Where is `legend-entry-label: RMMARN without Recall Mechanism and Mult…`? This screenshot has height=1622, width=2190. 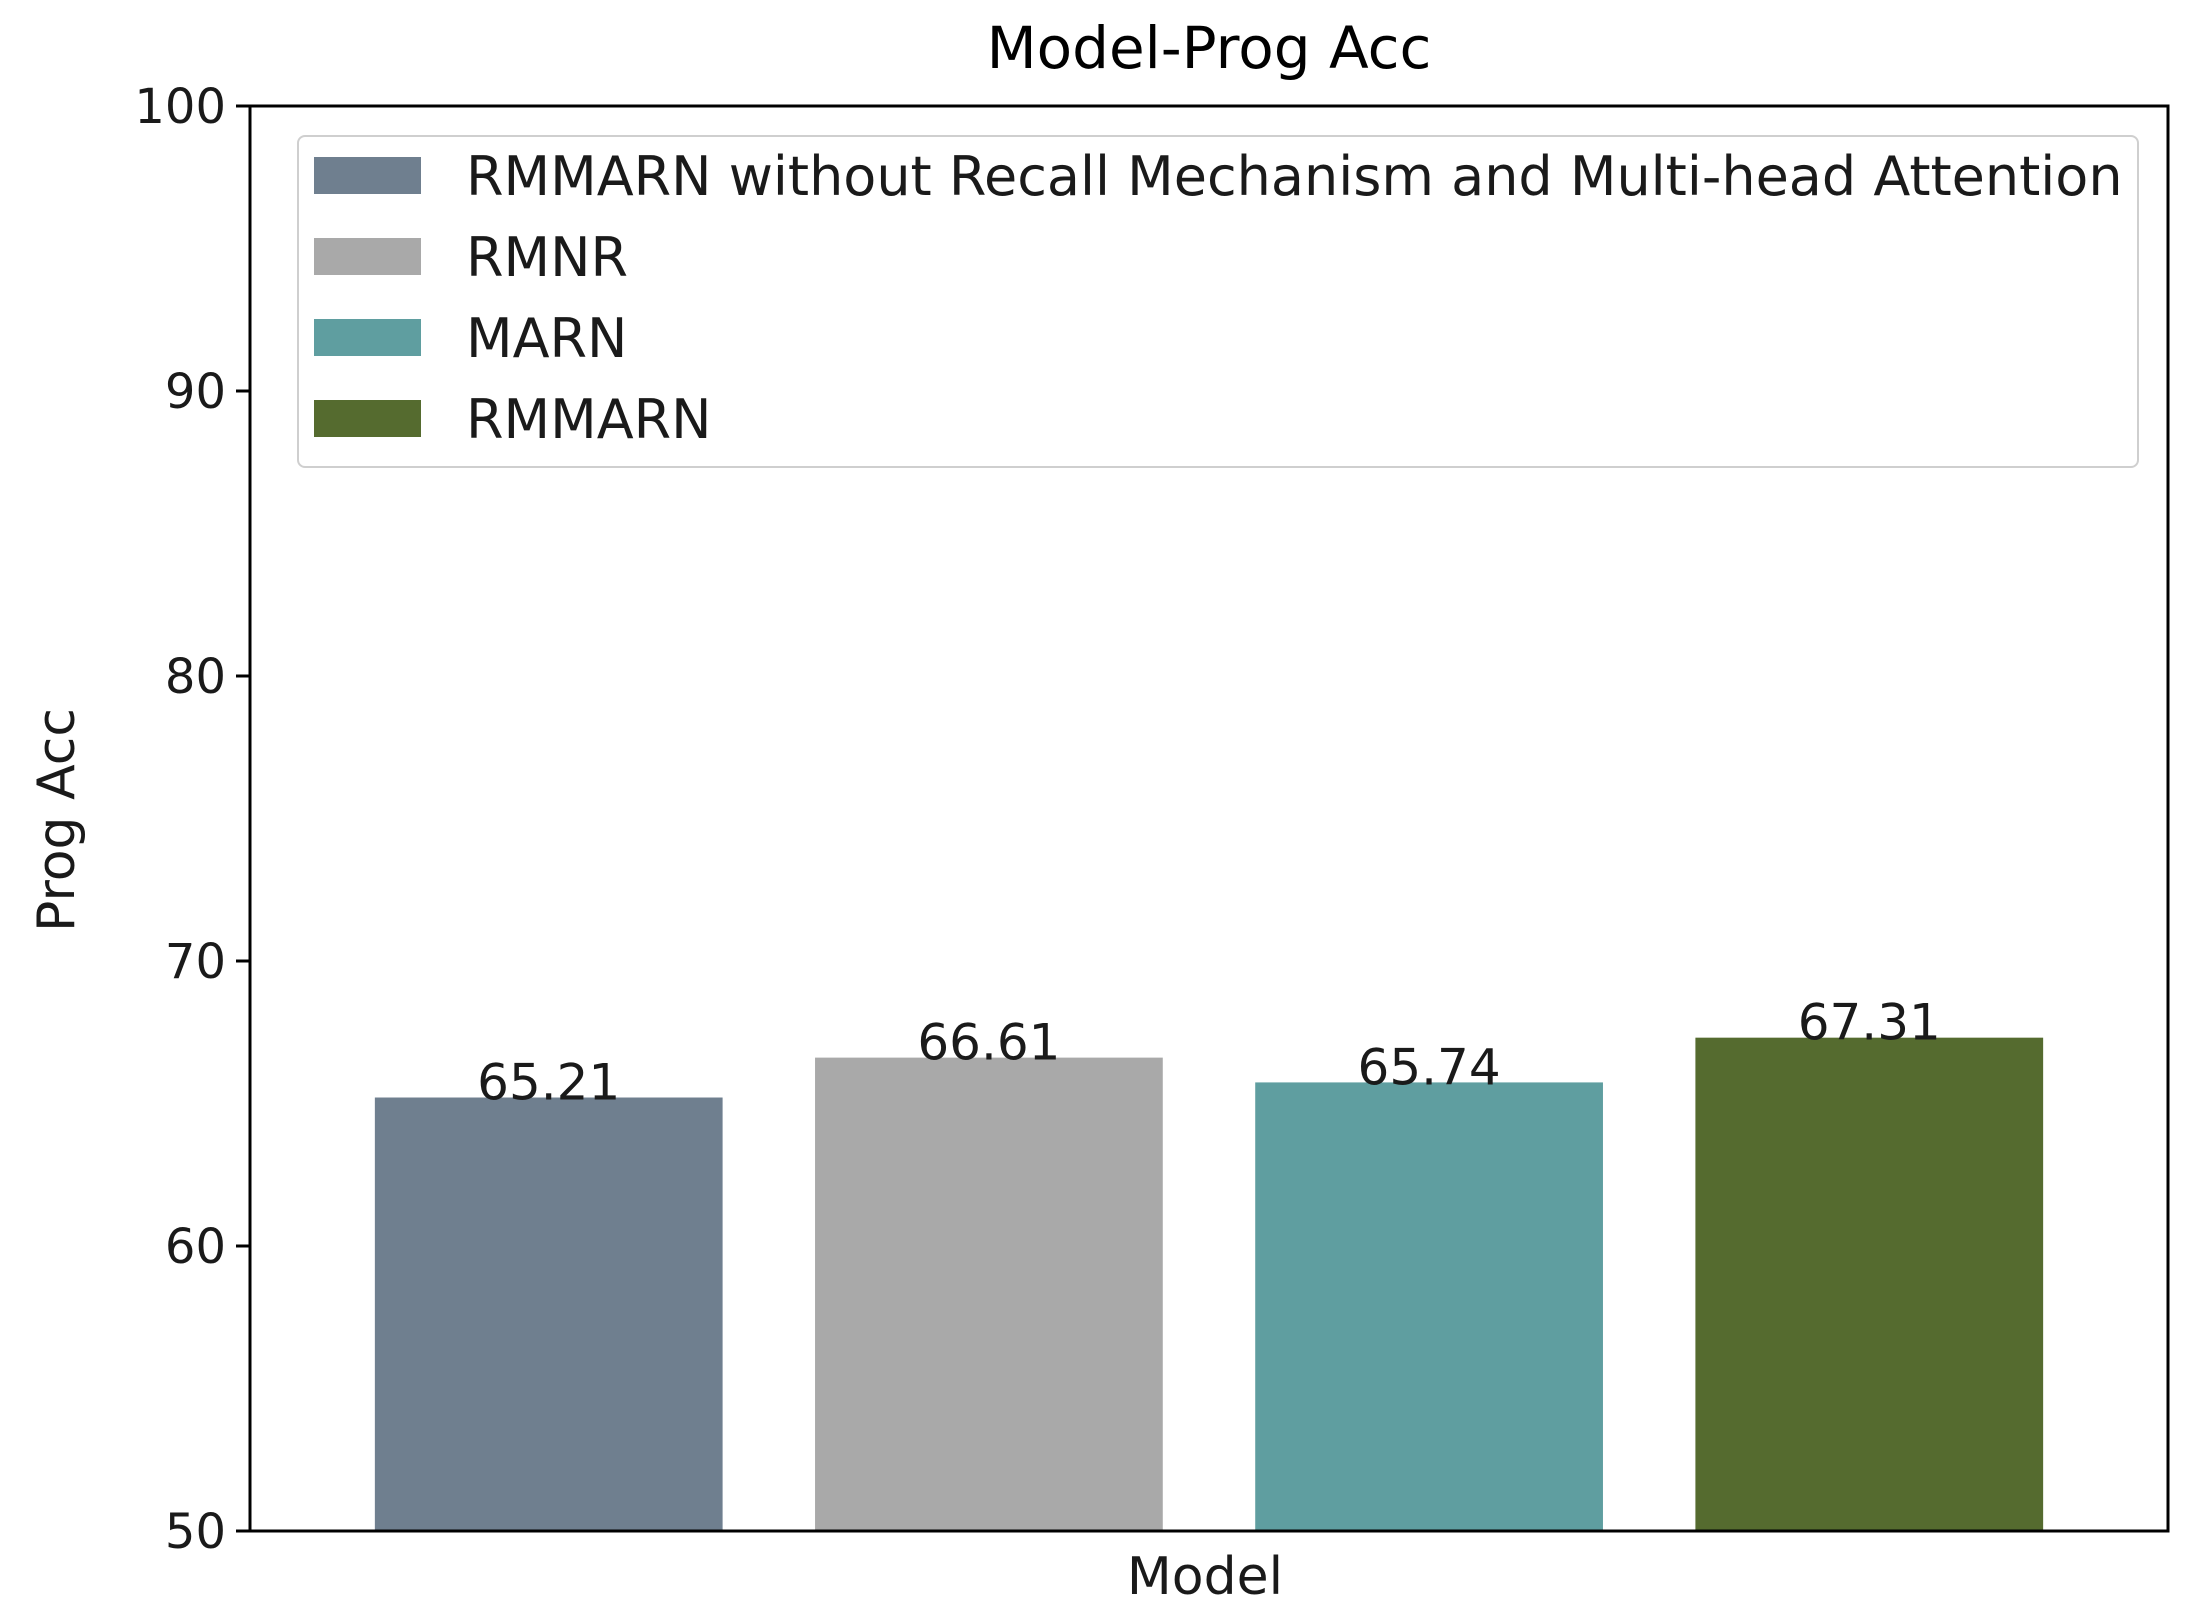 legend-entry-label: RMMARN without Recall Mechanism and Mult… is located at coordinates (1294, 176).